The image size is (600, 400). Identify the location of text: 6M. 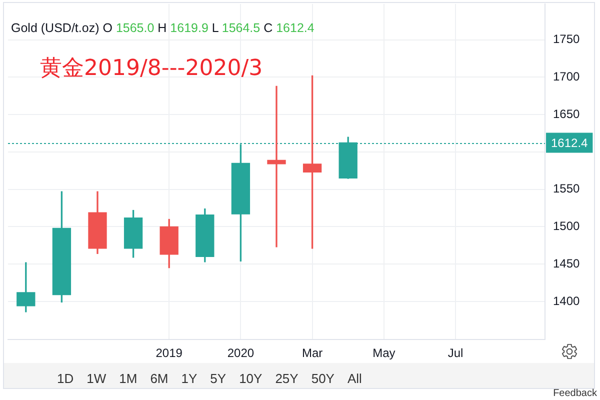
(159, 378).